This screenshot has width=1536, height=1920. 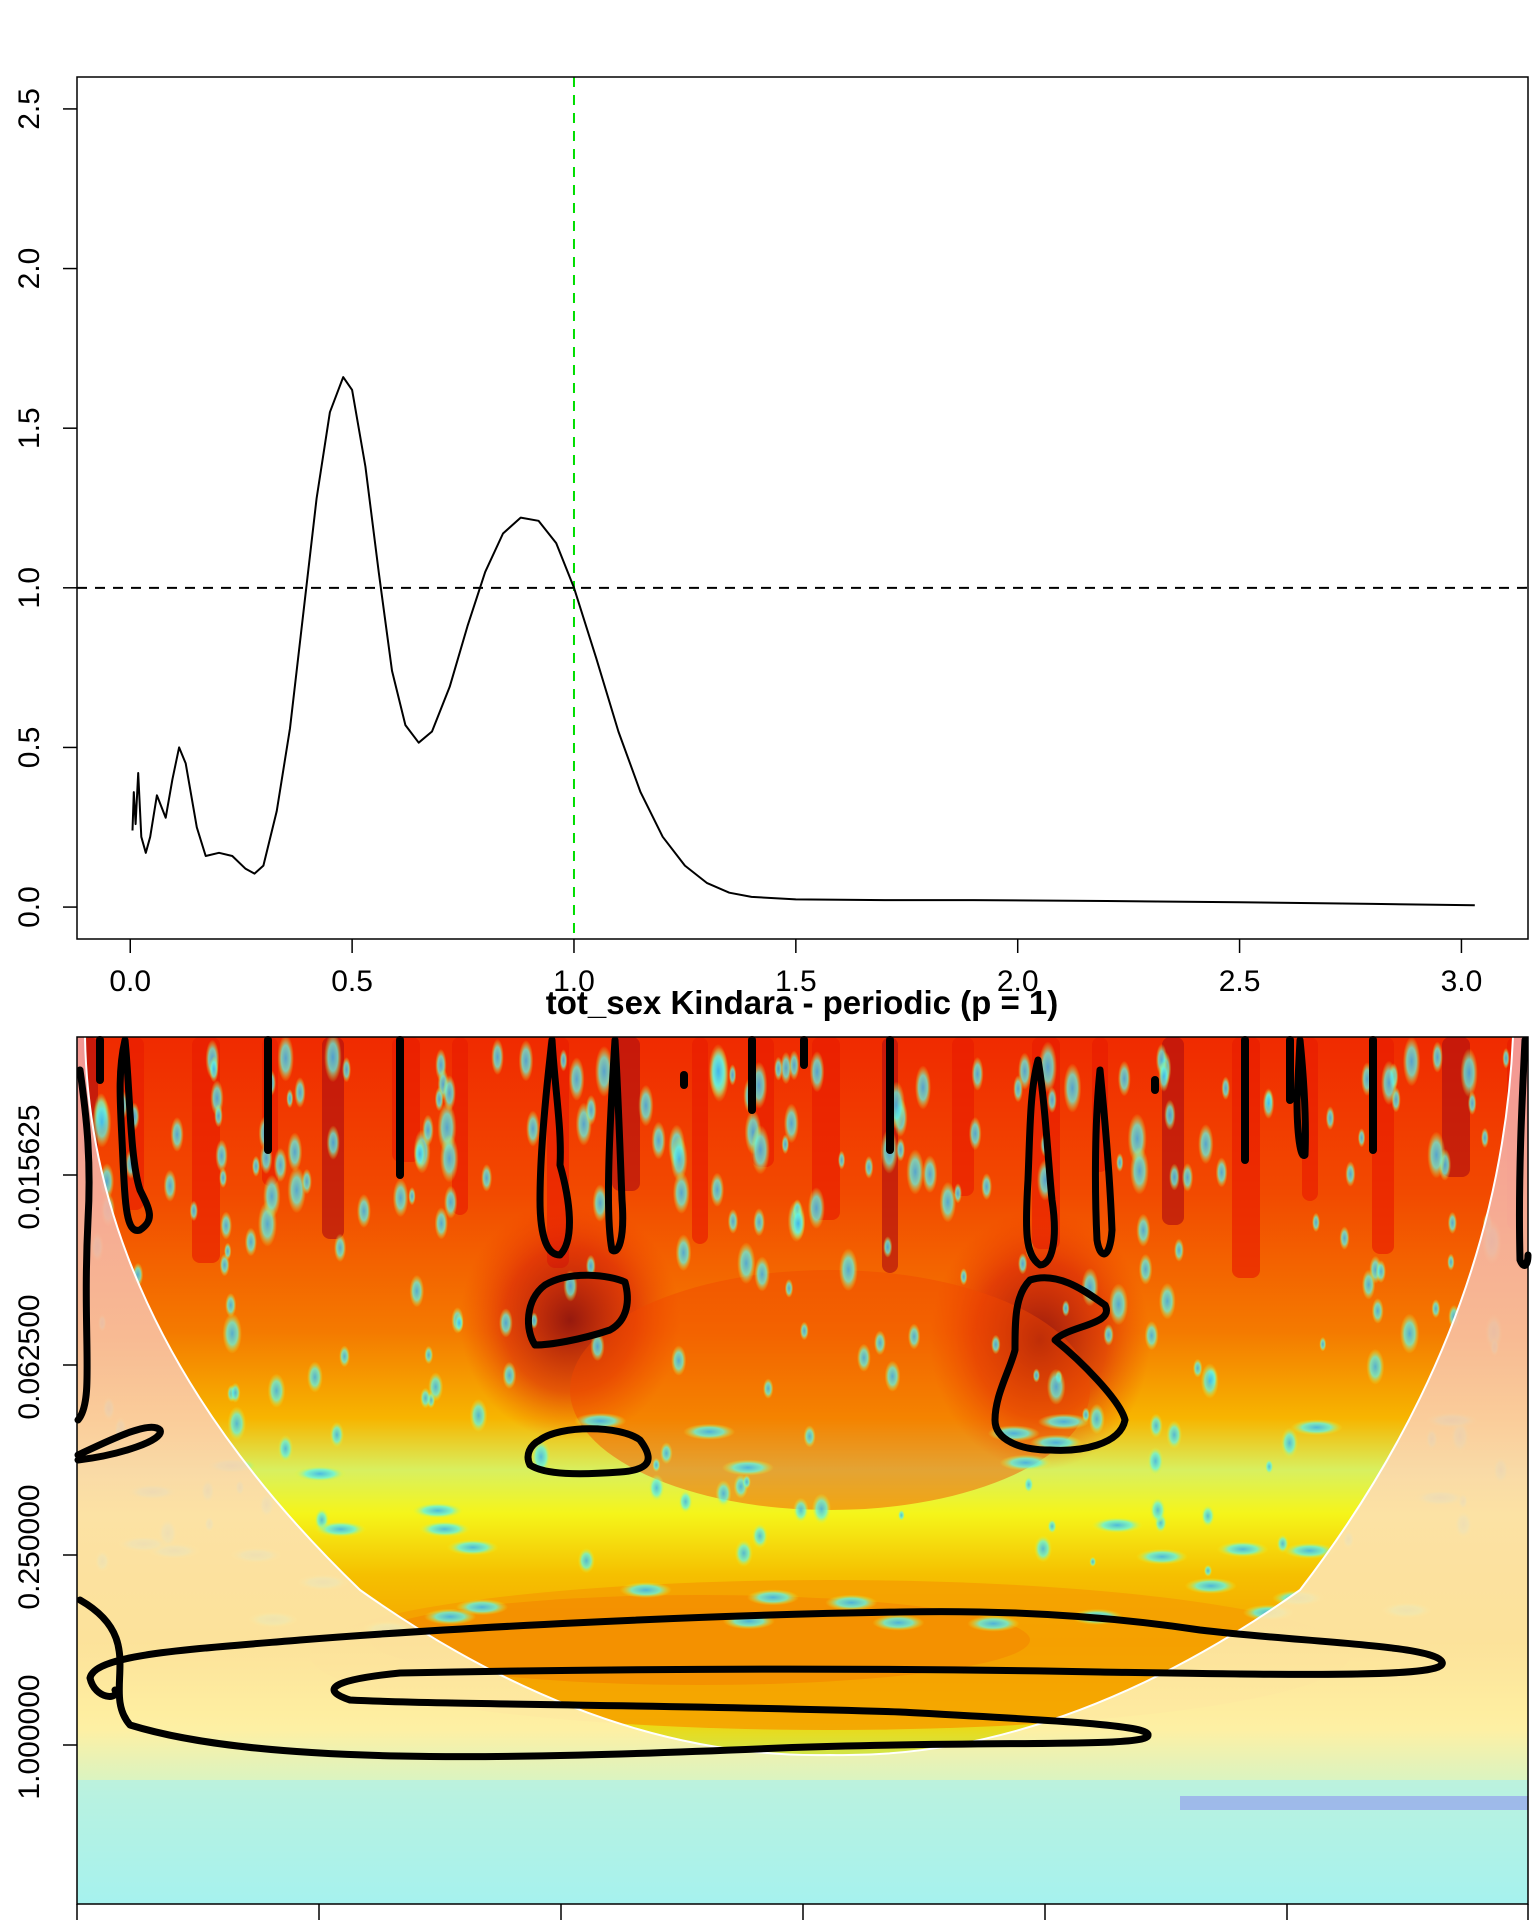 What do you see at coordinates (1240, 981) in the screenshot?
I see `x-tick-label: 2.5` at bounding box center [1240, 981].